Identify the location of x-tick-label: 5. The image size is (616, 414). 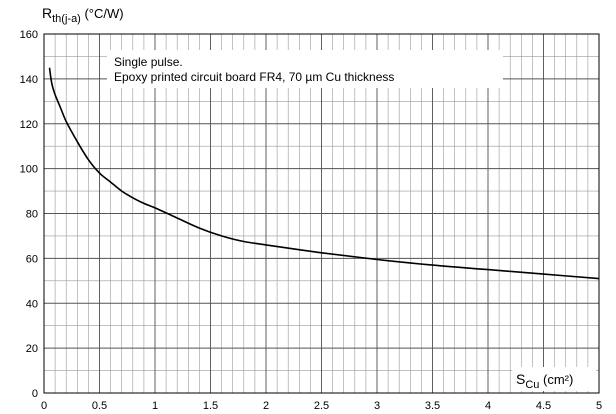
(599, 406).